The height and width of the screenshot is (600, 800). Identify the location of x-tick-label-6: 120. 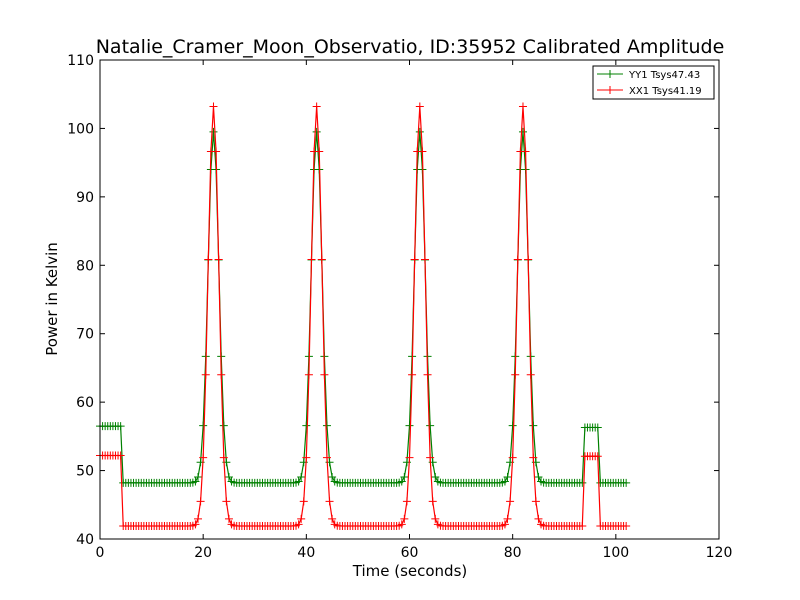
(719, 553).